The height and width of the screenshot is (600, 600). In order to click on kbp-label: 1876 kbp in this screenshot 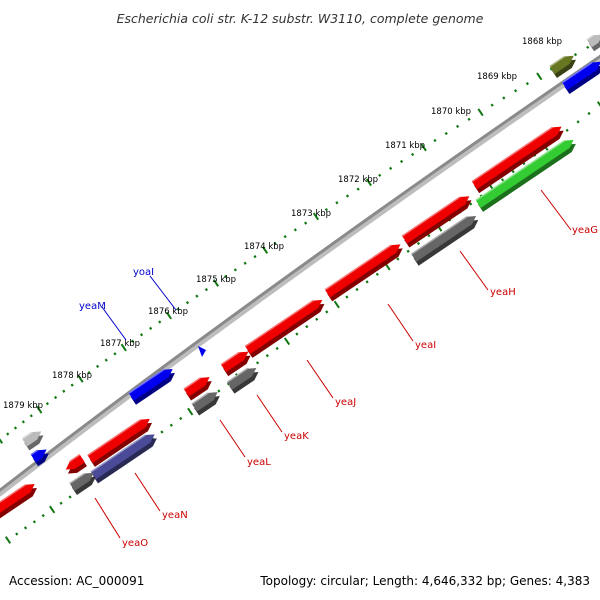, I will do `click(168, 312)`.